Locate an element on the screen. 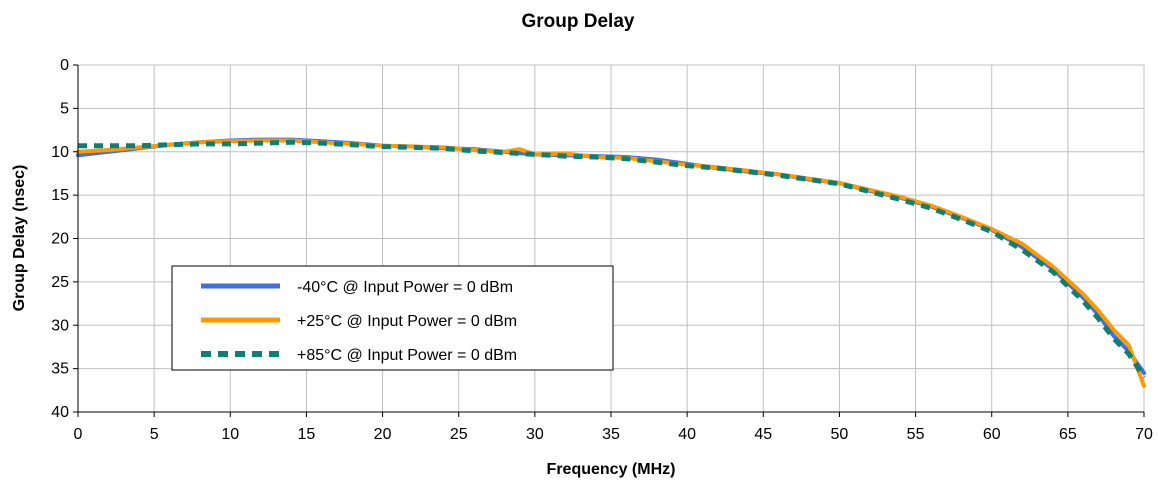  x-tick-label: 50 is located at coordinates (840, 434).